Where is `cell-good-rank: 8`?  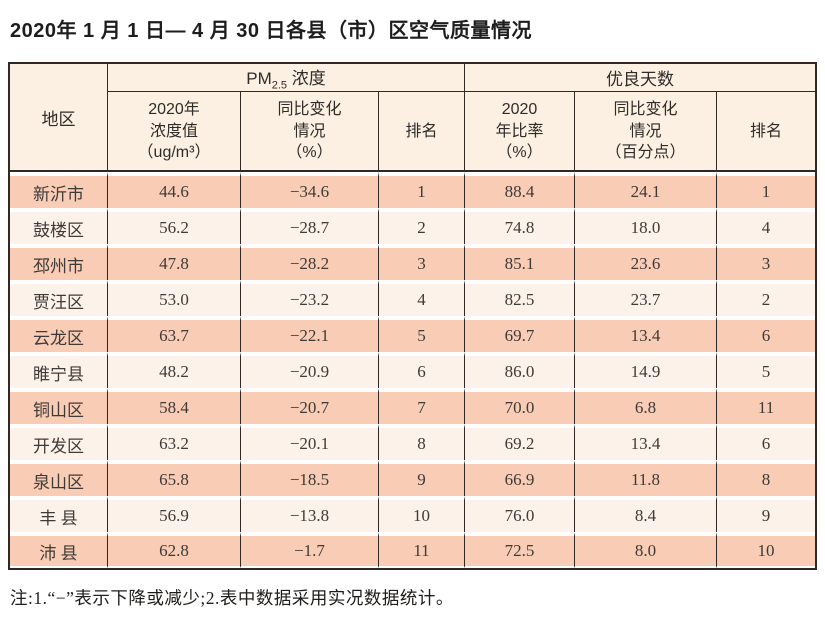 cell-good-rank: 8 is located at coordinates (766, 478).